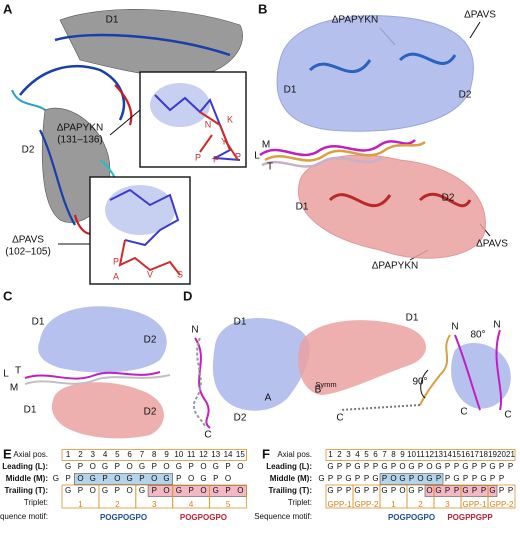 Image resolution: width=520 pixels, height=534 pixels. I want to click on triplet: 2, so click(420, 504).